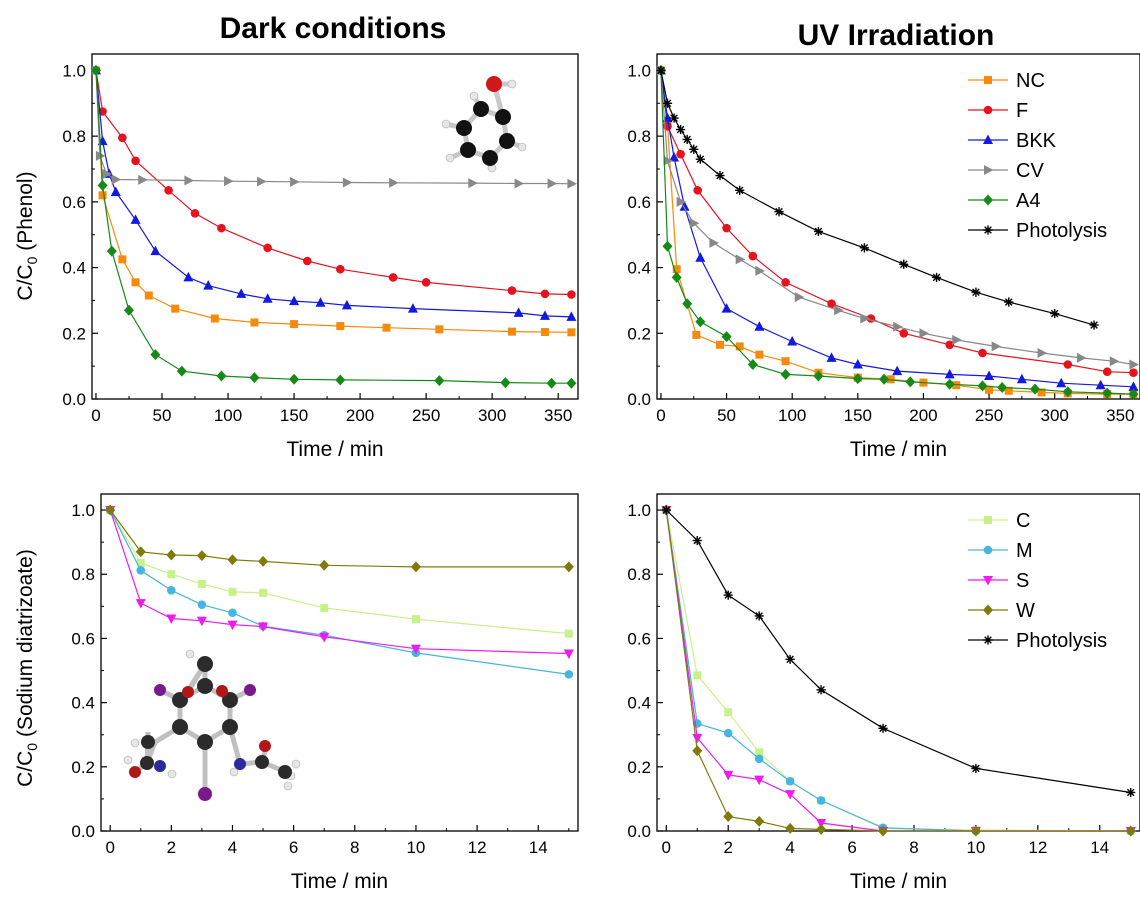 Image resolution: width=1140 pixels, height=903 pixels. I want to click on x-tick-label: 14, so click(1099, 847).